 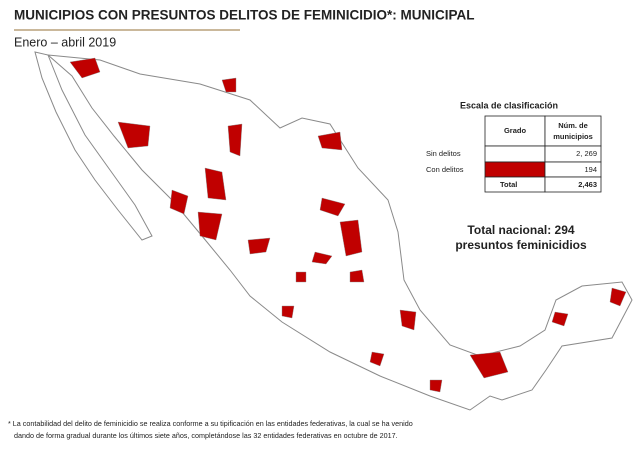 I want to click on column-header: Núm. de, so click(x=573, y=125).